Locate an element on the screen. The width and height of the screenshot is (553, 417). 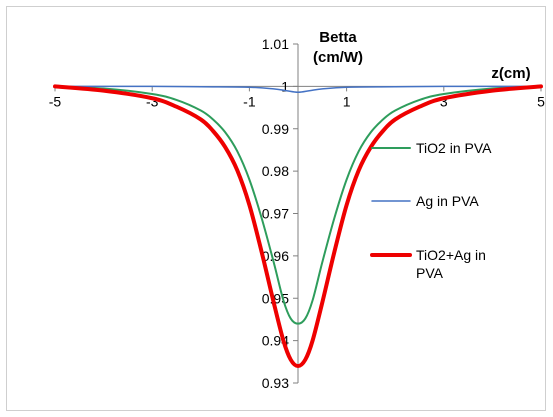
y-axis-title-line1: Betta is located at coordinates (338, 37).